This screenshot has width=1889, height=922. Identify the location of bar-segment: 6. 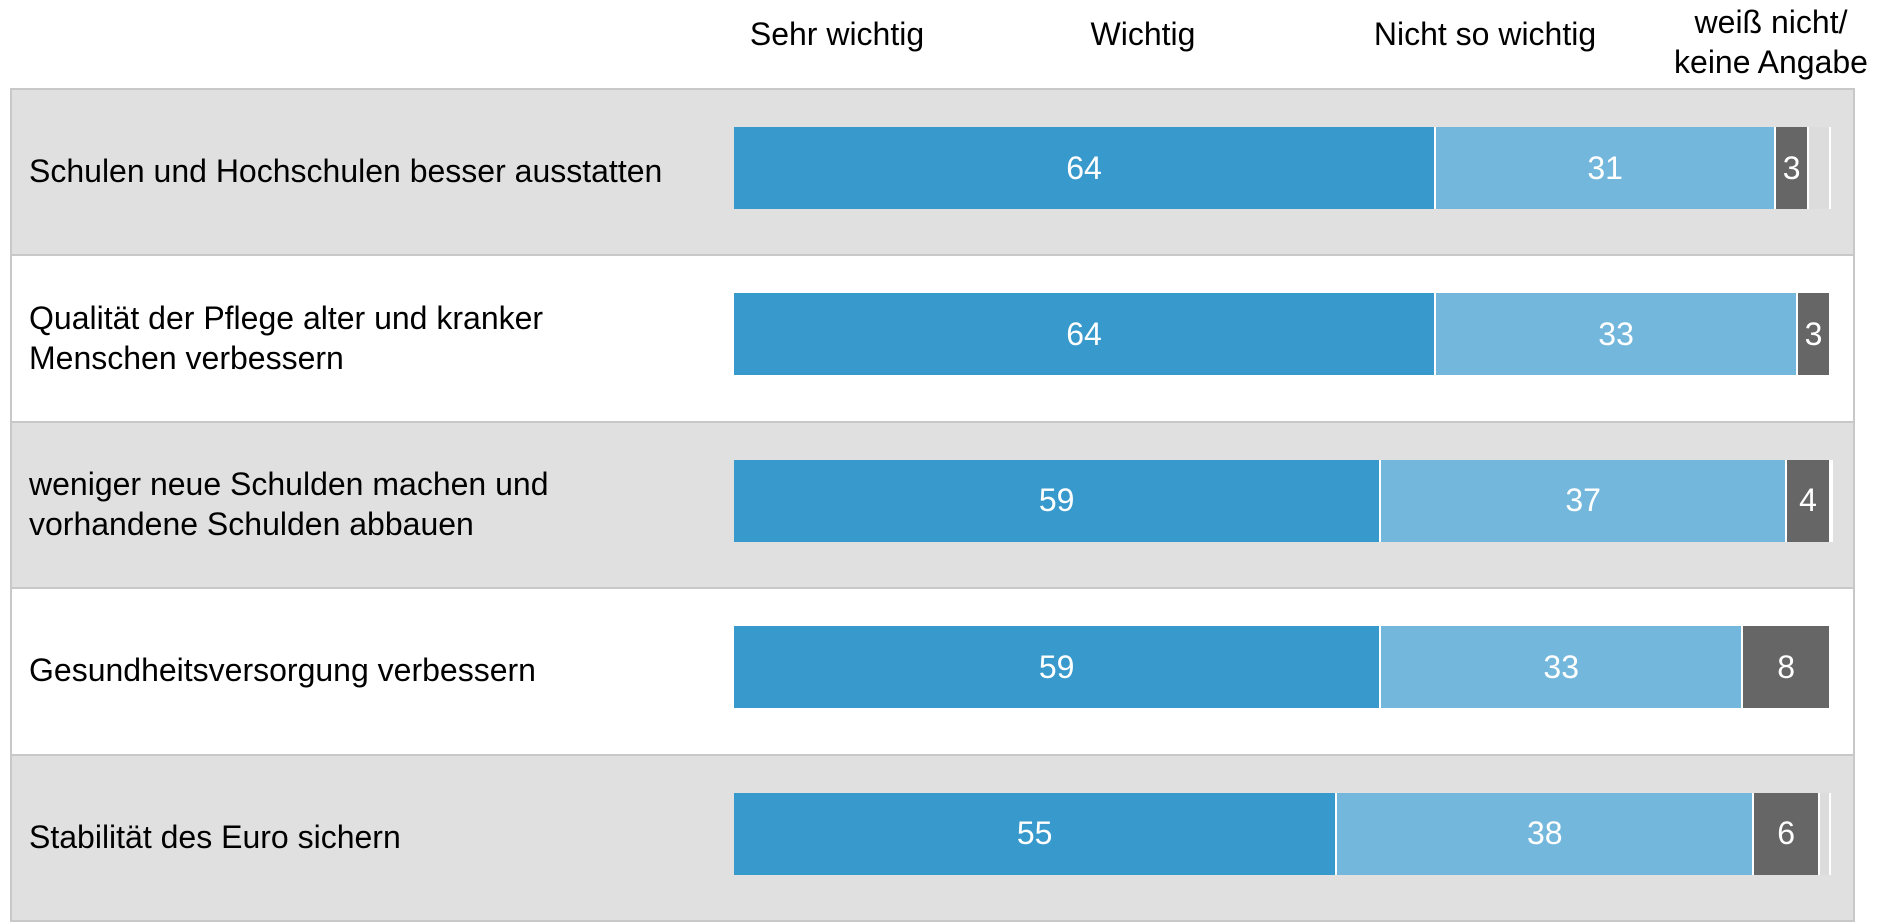
(1787, 833).